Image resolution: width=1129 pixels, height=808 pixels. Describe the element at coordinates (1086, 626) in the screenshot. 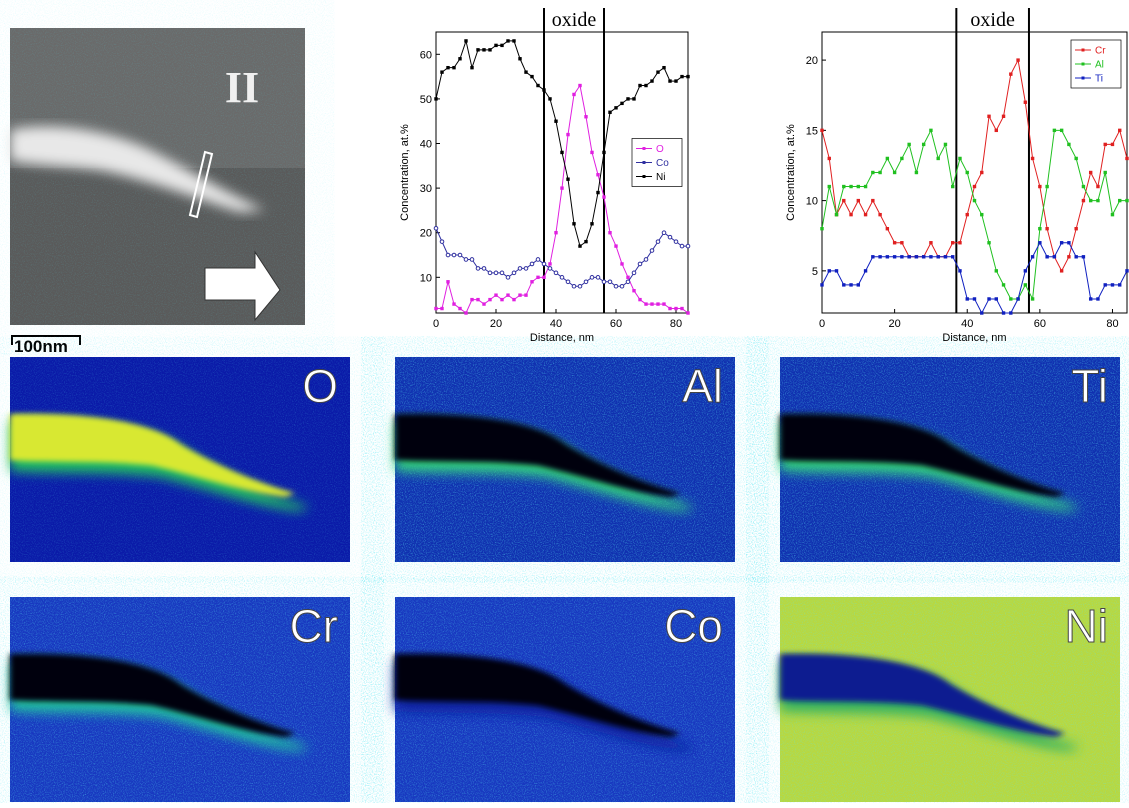

I see `map-label: Ni` at that location.